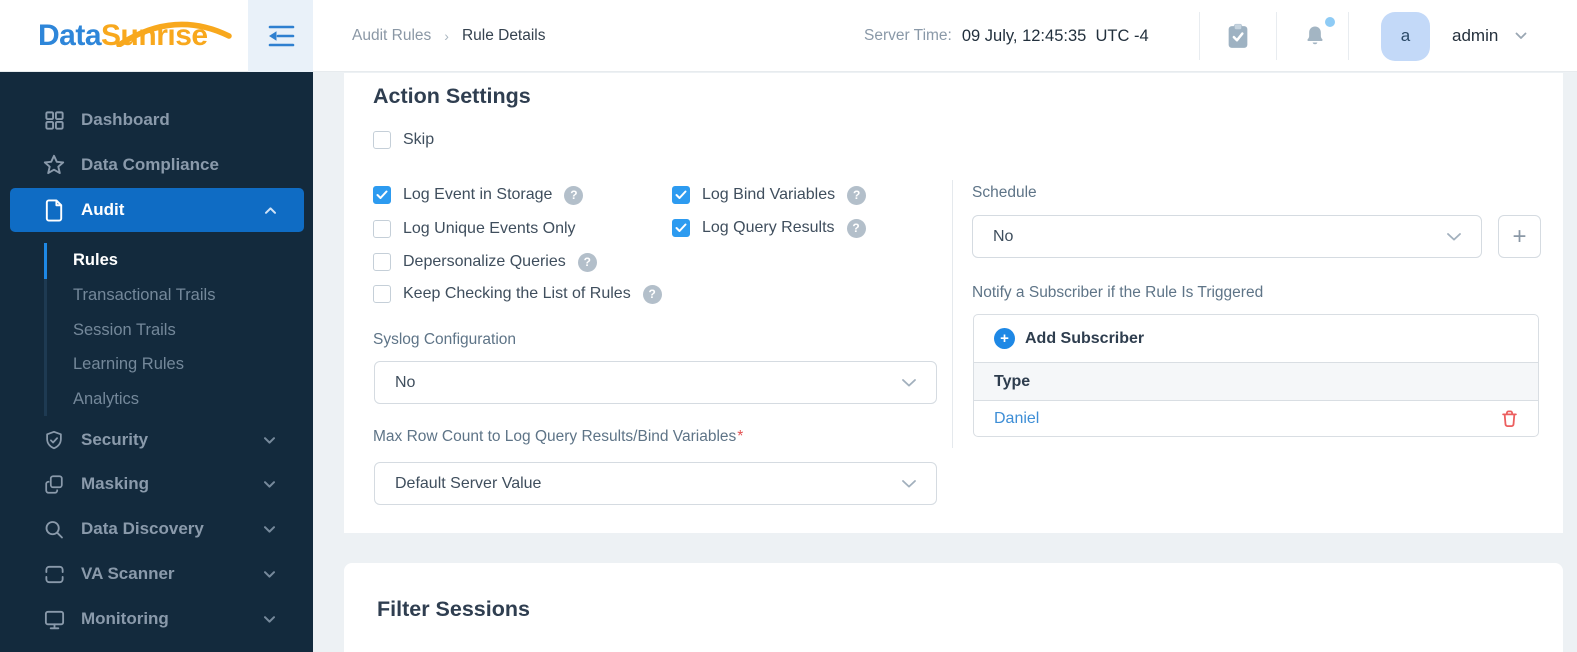 The height and width of the screenshot is (652, 1577). I want to click on sidebar-collapse-button, so click(280, 36).